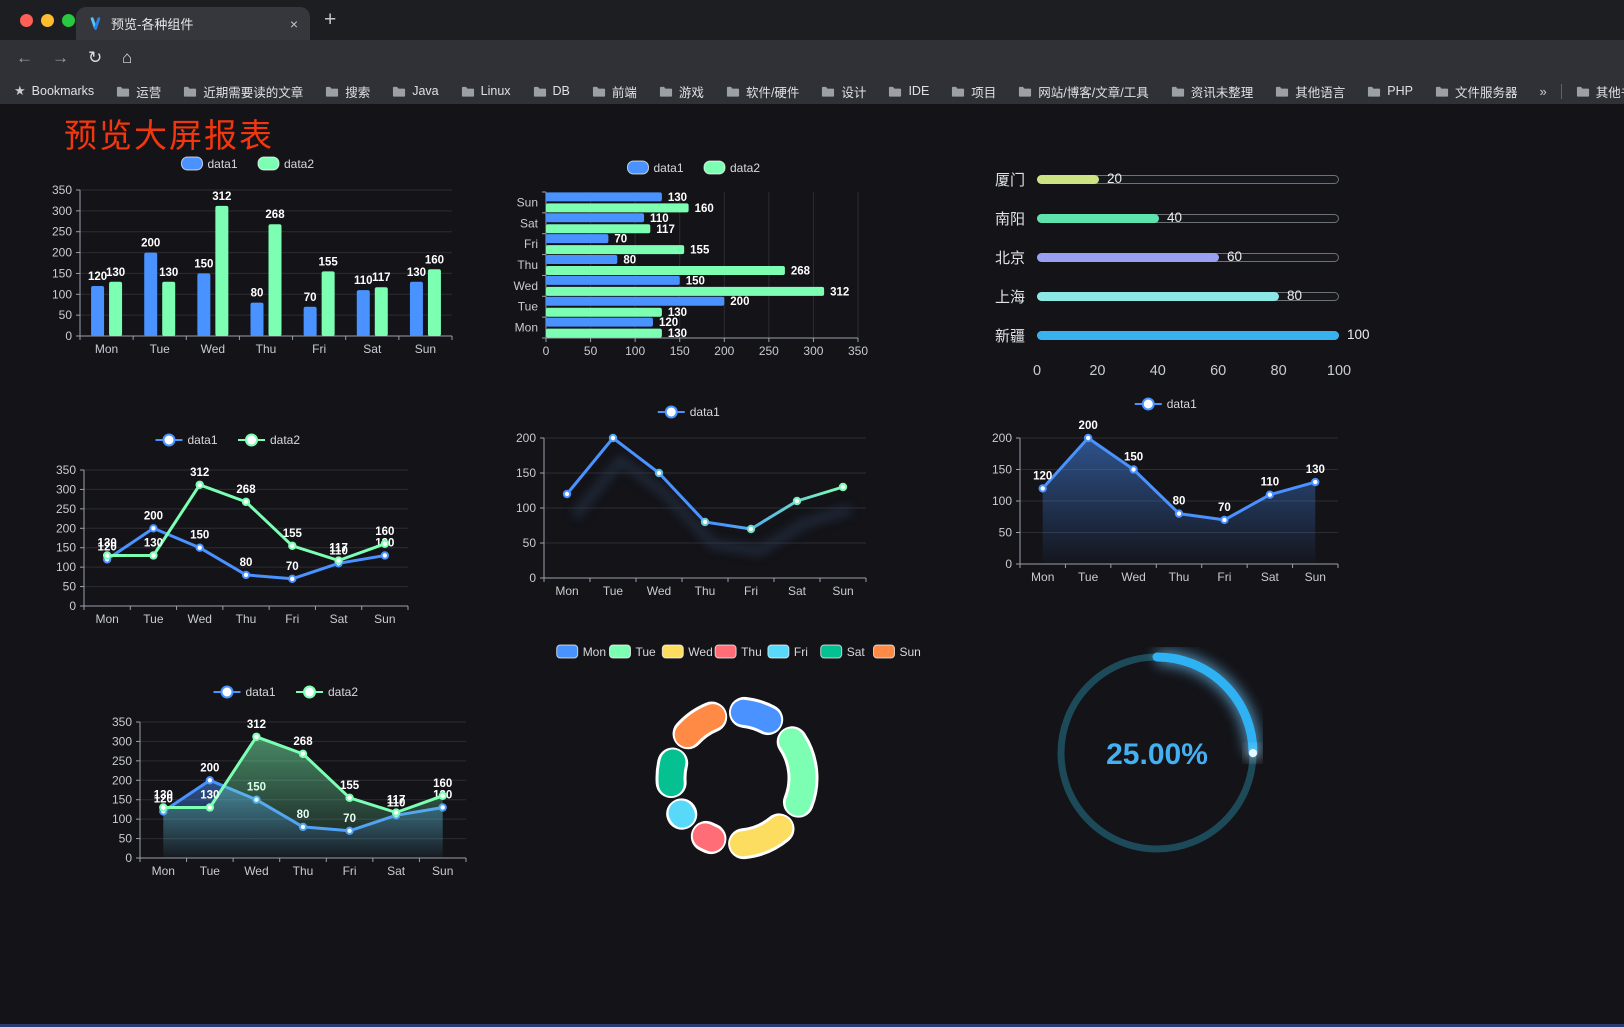 Image resolution: width=1624 pixels, height=1027 pixels. What do you see at coordinates (107, 543) in the screenshot?
I see `svg-text: 130` at bounding box center [107, 543].